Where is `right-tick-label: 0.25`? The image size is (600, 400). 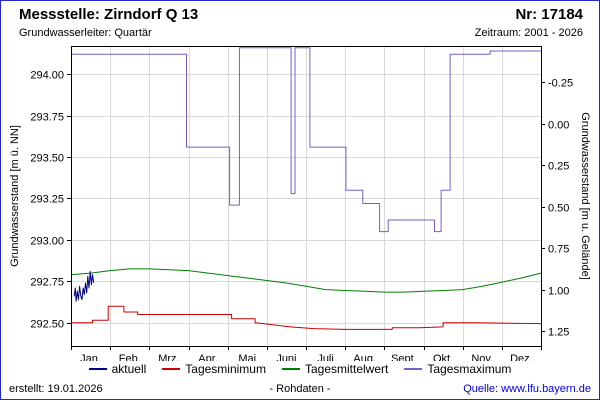 right-tick-label: 0.25 is located at coordinates (558, 167).